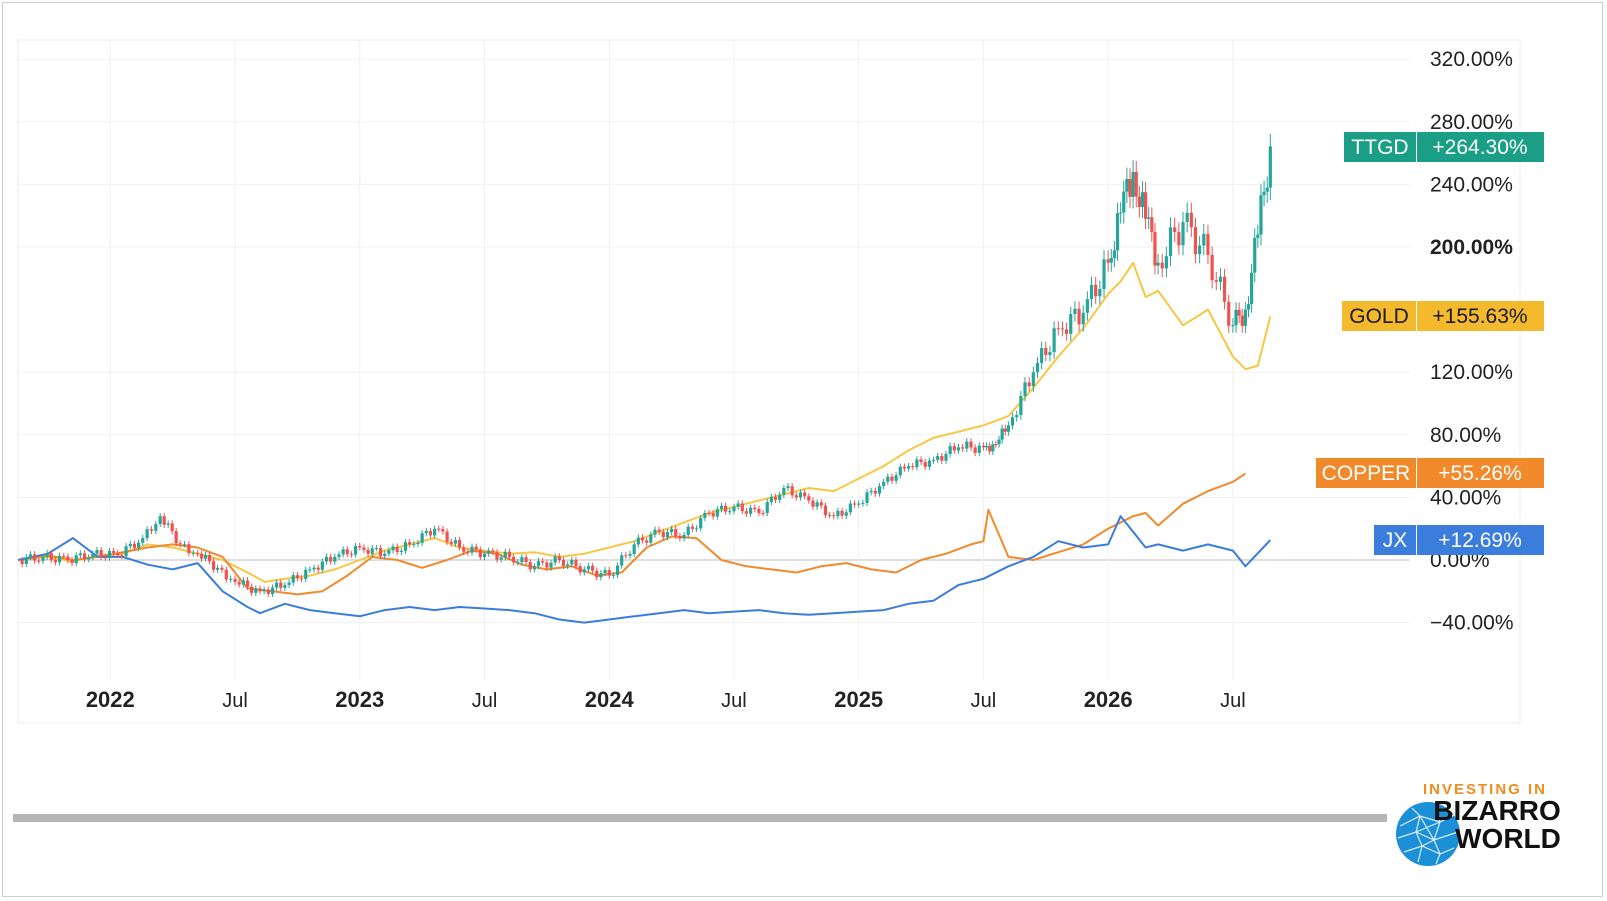  What do you see at coordinates (1471, 372) in the screenshot?
I see `y-tick-label: 120.00%` at bounding box center [1471, 372].